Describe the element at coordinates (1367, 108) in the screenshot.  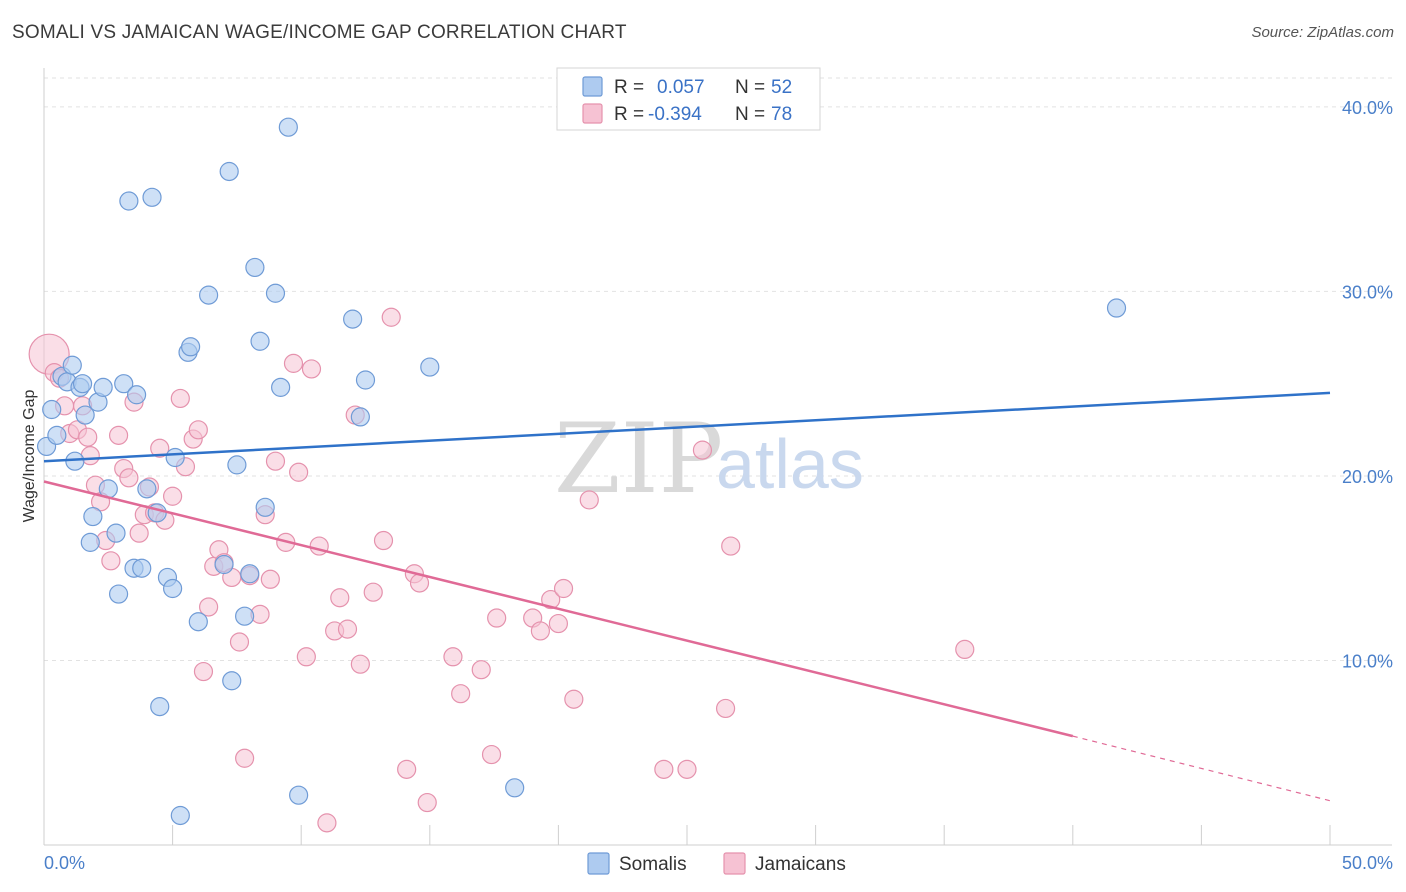
I see `y-tick-label: 40.0%` at that location.